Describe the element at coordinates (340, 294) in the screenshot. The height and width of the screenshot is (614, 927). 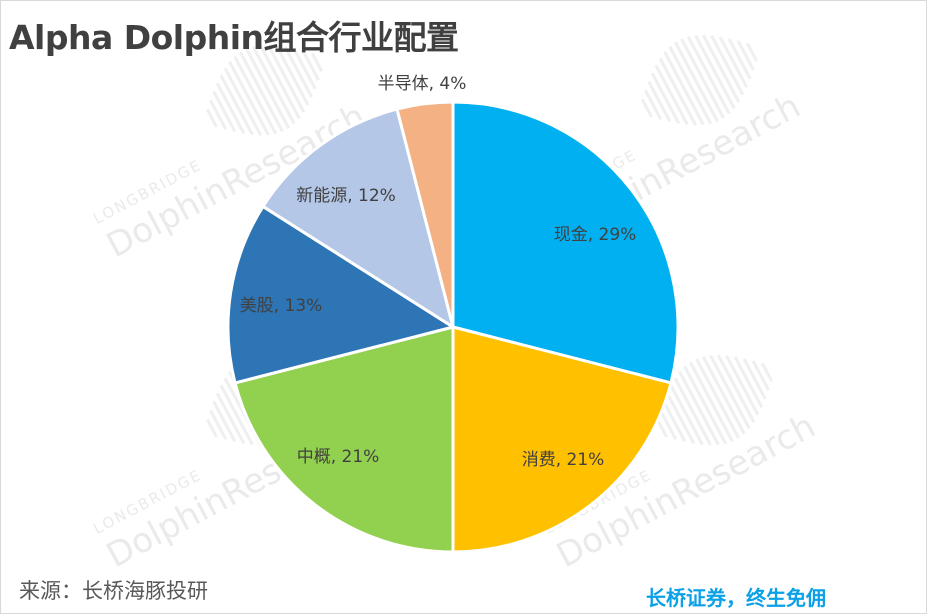
I see `pie-slice-美股` at that location.